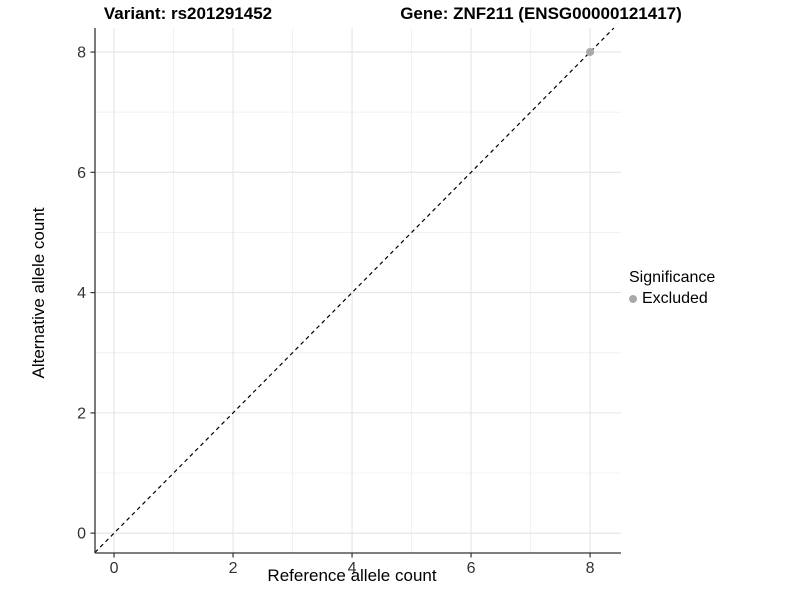 The height and width of the screenshot is (600, 800). Describe the element at coordinates (114, 568) in the screenshot. I see `x-tick-label: 0` at that location.